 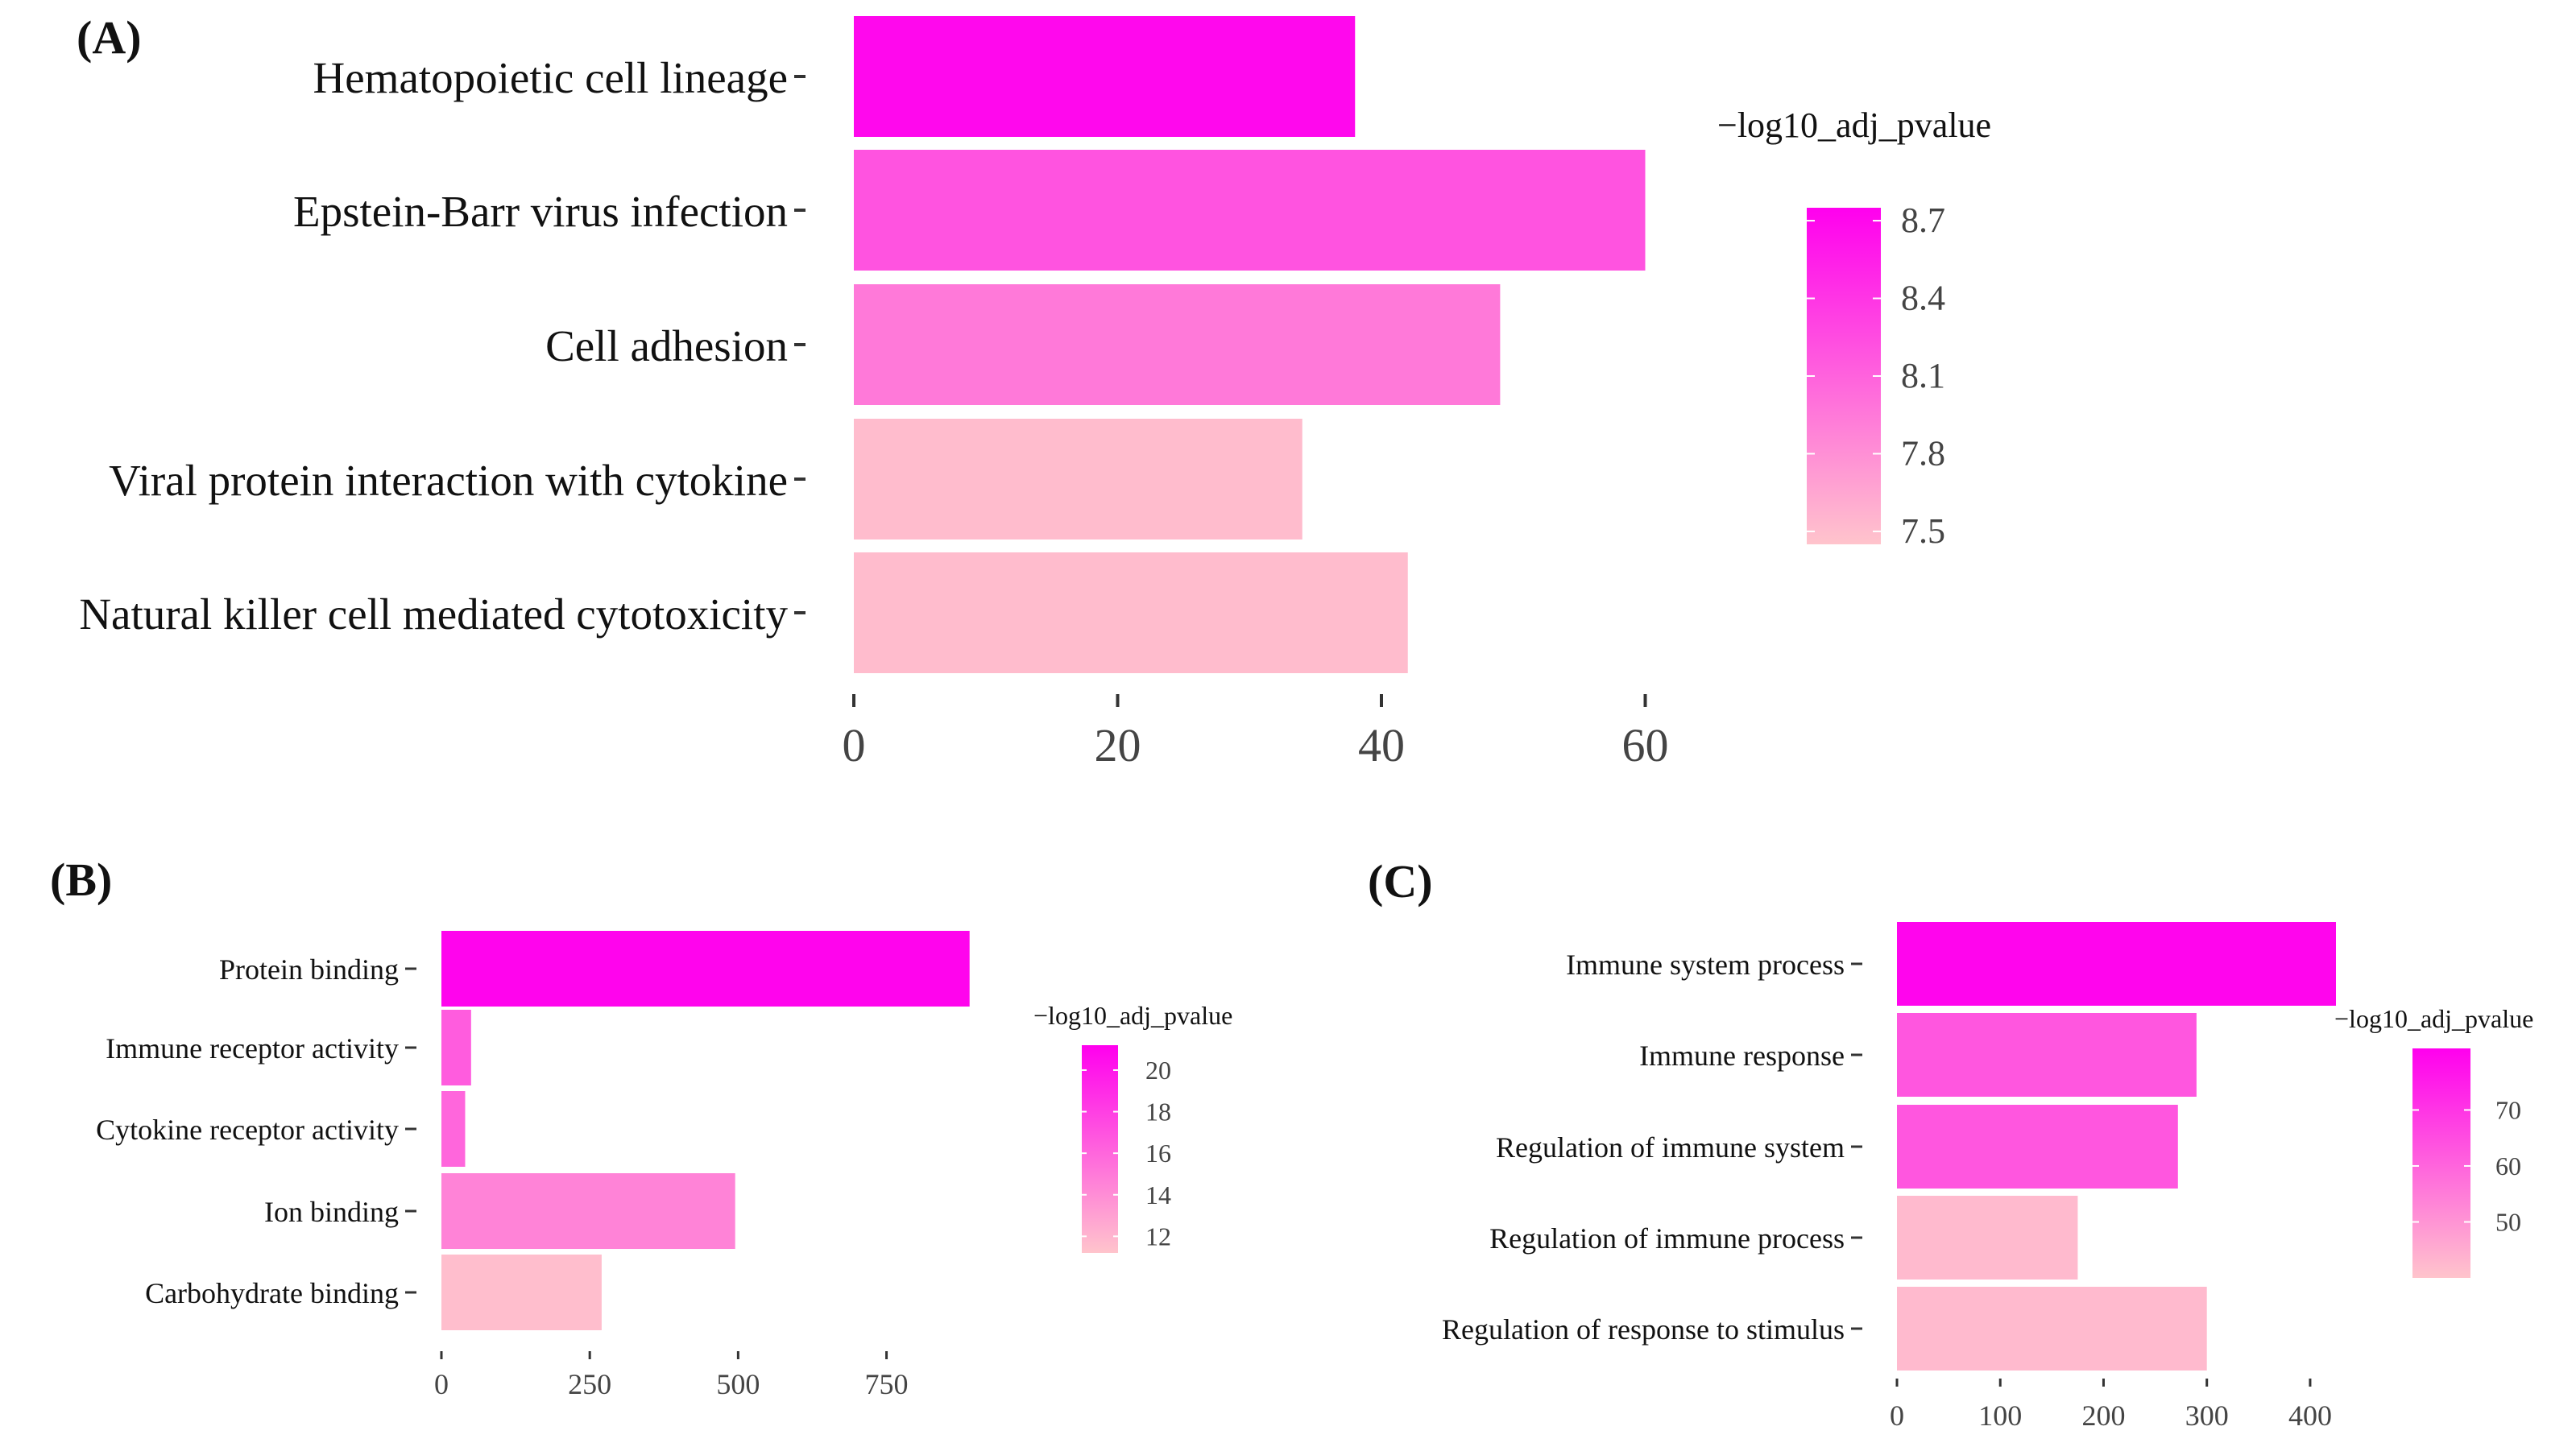 What do you see at coordinates (2508, 1221) in the screenshot?
I see `panel-c-legend-tick-label: 50` at bounding box center [2508, 1221].